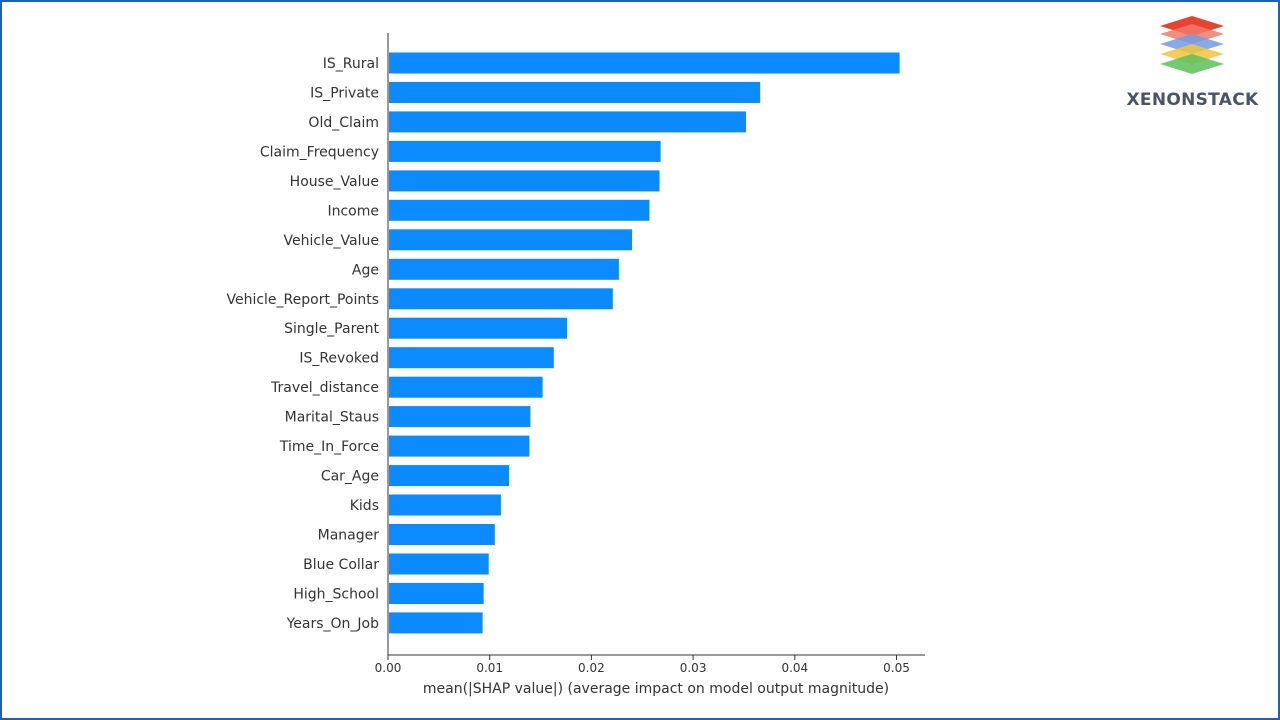  Describe the element at coordinates (350, 477) in the screenshot. I see `category-label: Car_Age` at that location.